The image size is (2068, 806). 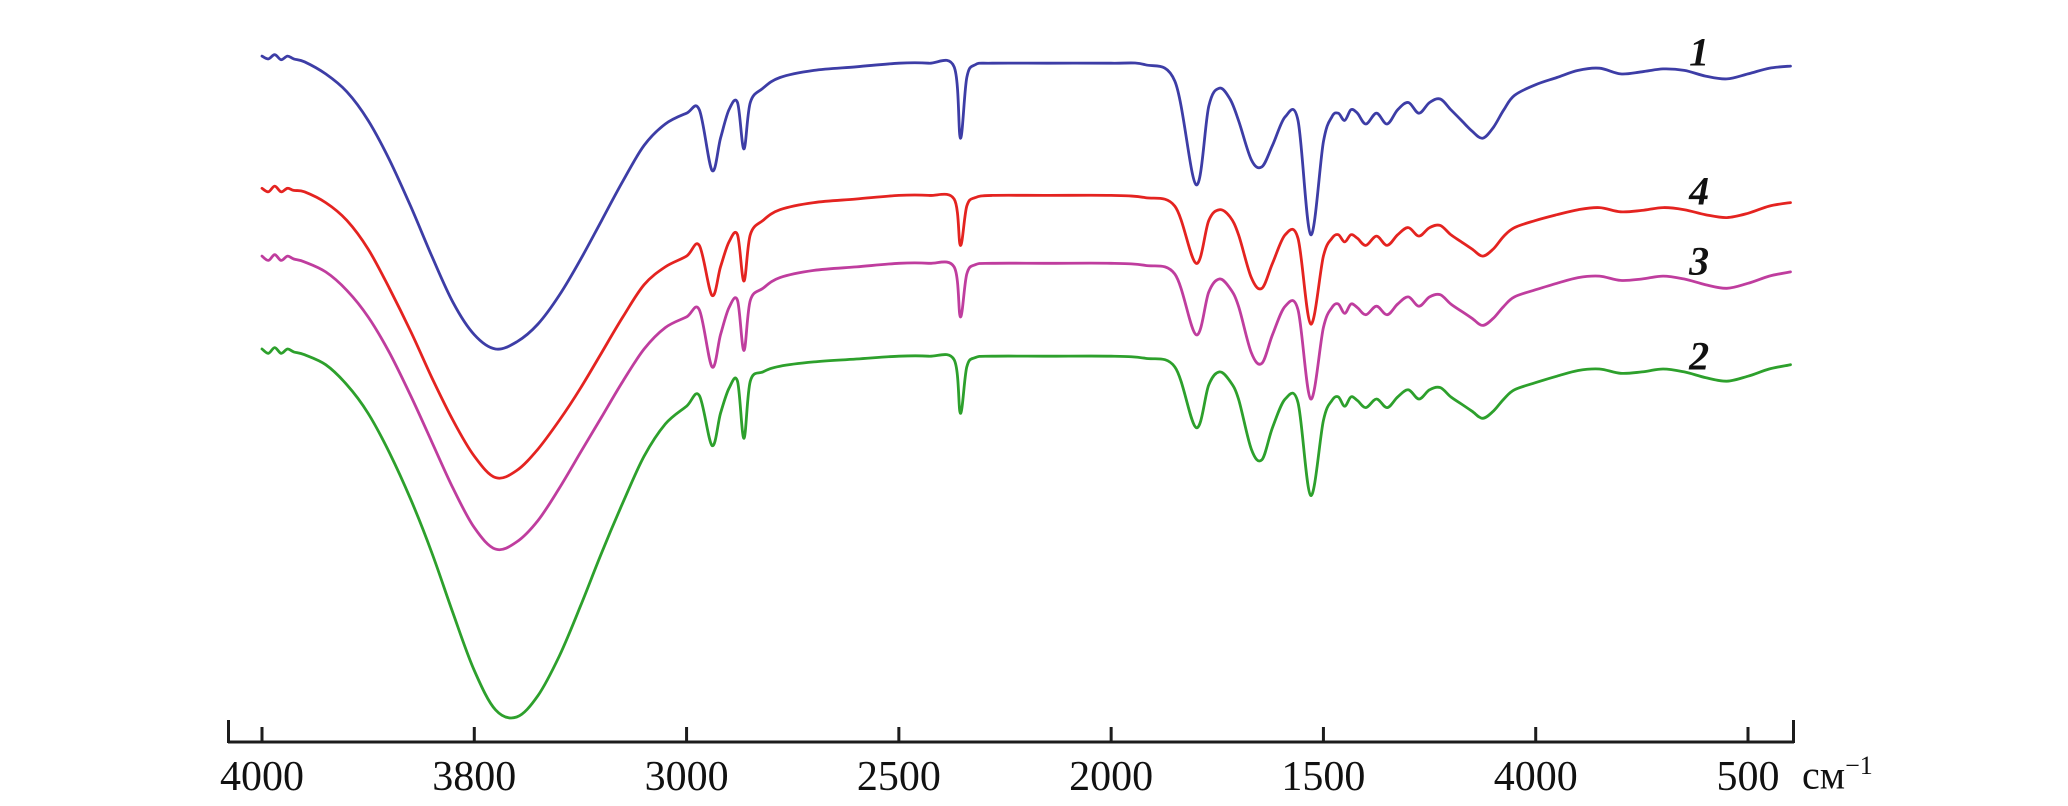 What do you see at coordinates (1698, 356) in the screenshot?
I see `curve-label-2: 2` at bounding box center [1698, 356].